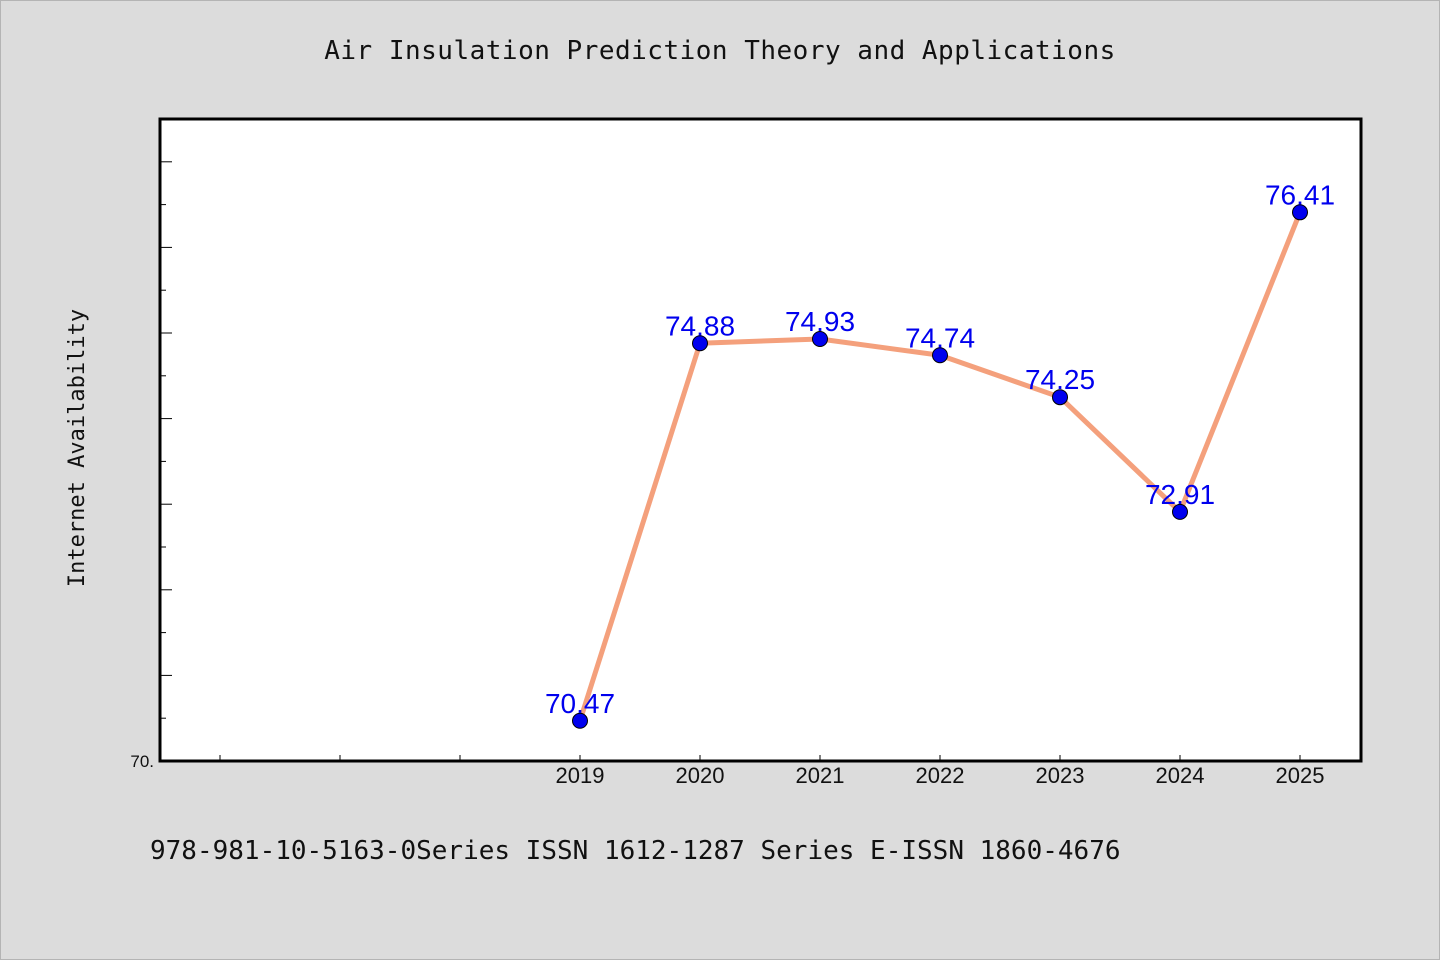 Image resolution: width=1440 pixels, height=960 pixels. Describe the element at coordinates (580, 703) in the screenshot. I see `data-label: 70.47` at that location.